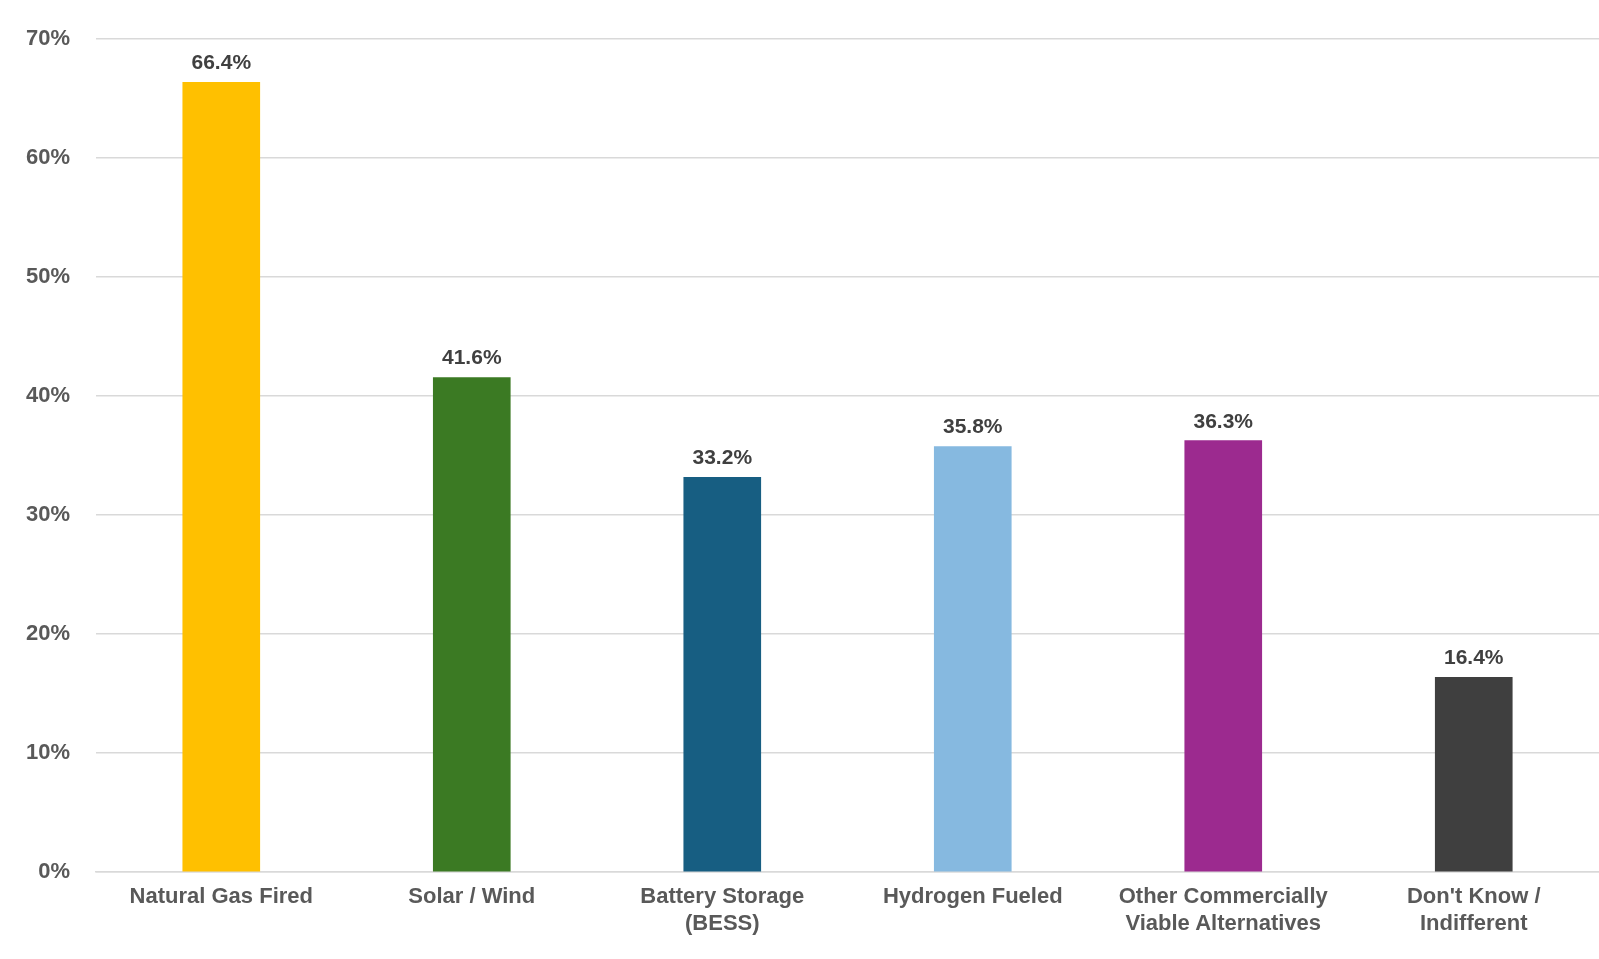 This screenshot has width=1599, height=959. What do you see at coordinates (221, 62) in the screenshot?
I see `data-label: 66.4%` at bounding box center [221, 62].